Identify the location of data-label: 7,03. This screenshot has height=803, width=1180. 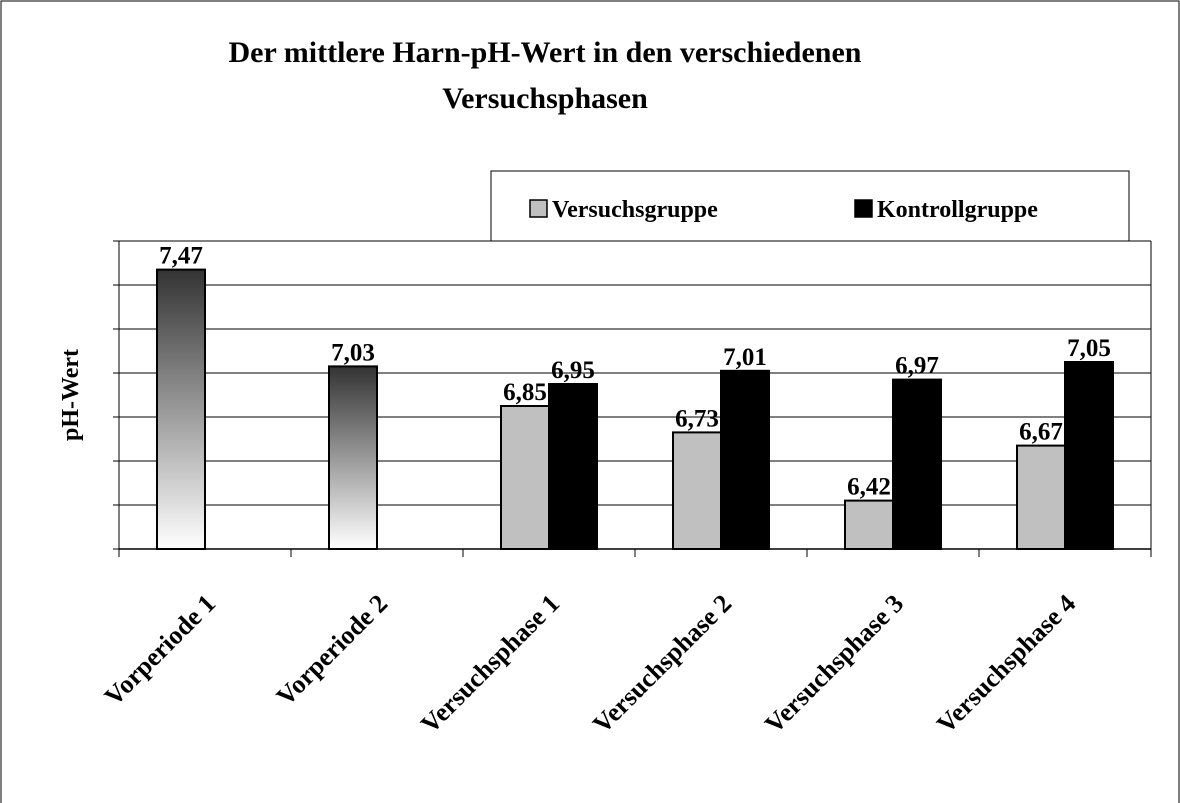
(353, 352).